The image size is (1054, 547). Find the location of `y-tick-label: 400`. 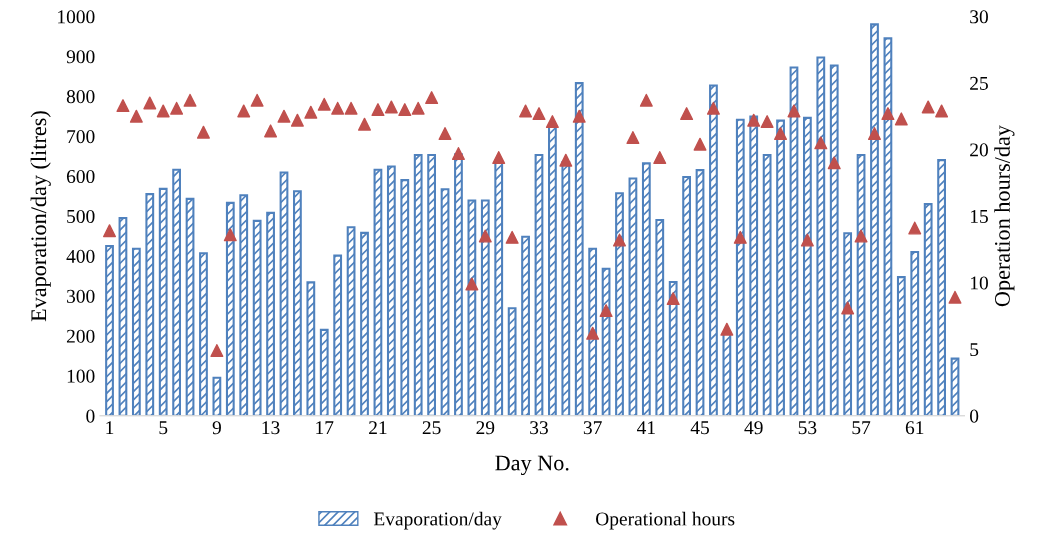

y-tick-label: 400 is located at coordinates (80, 256).